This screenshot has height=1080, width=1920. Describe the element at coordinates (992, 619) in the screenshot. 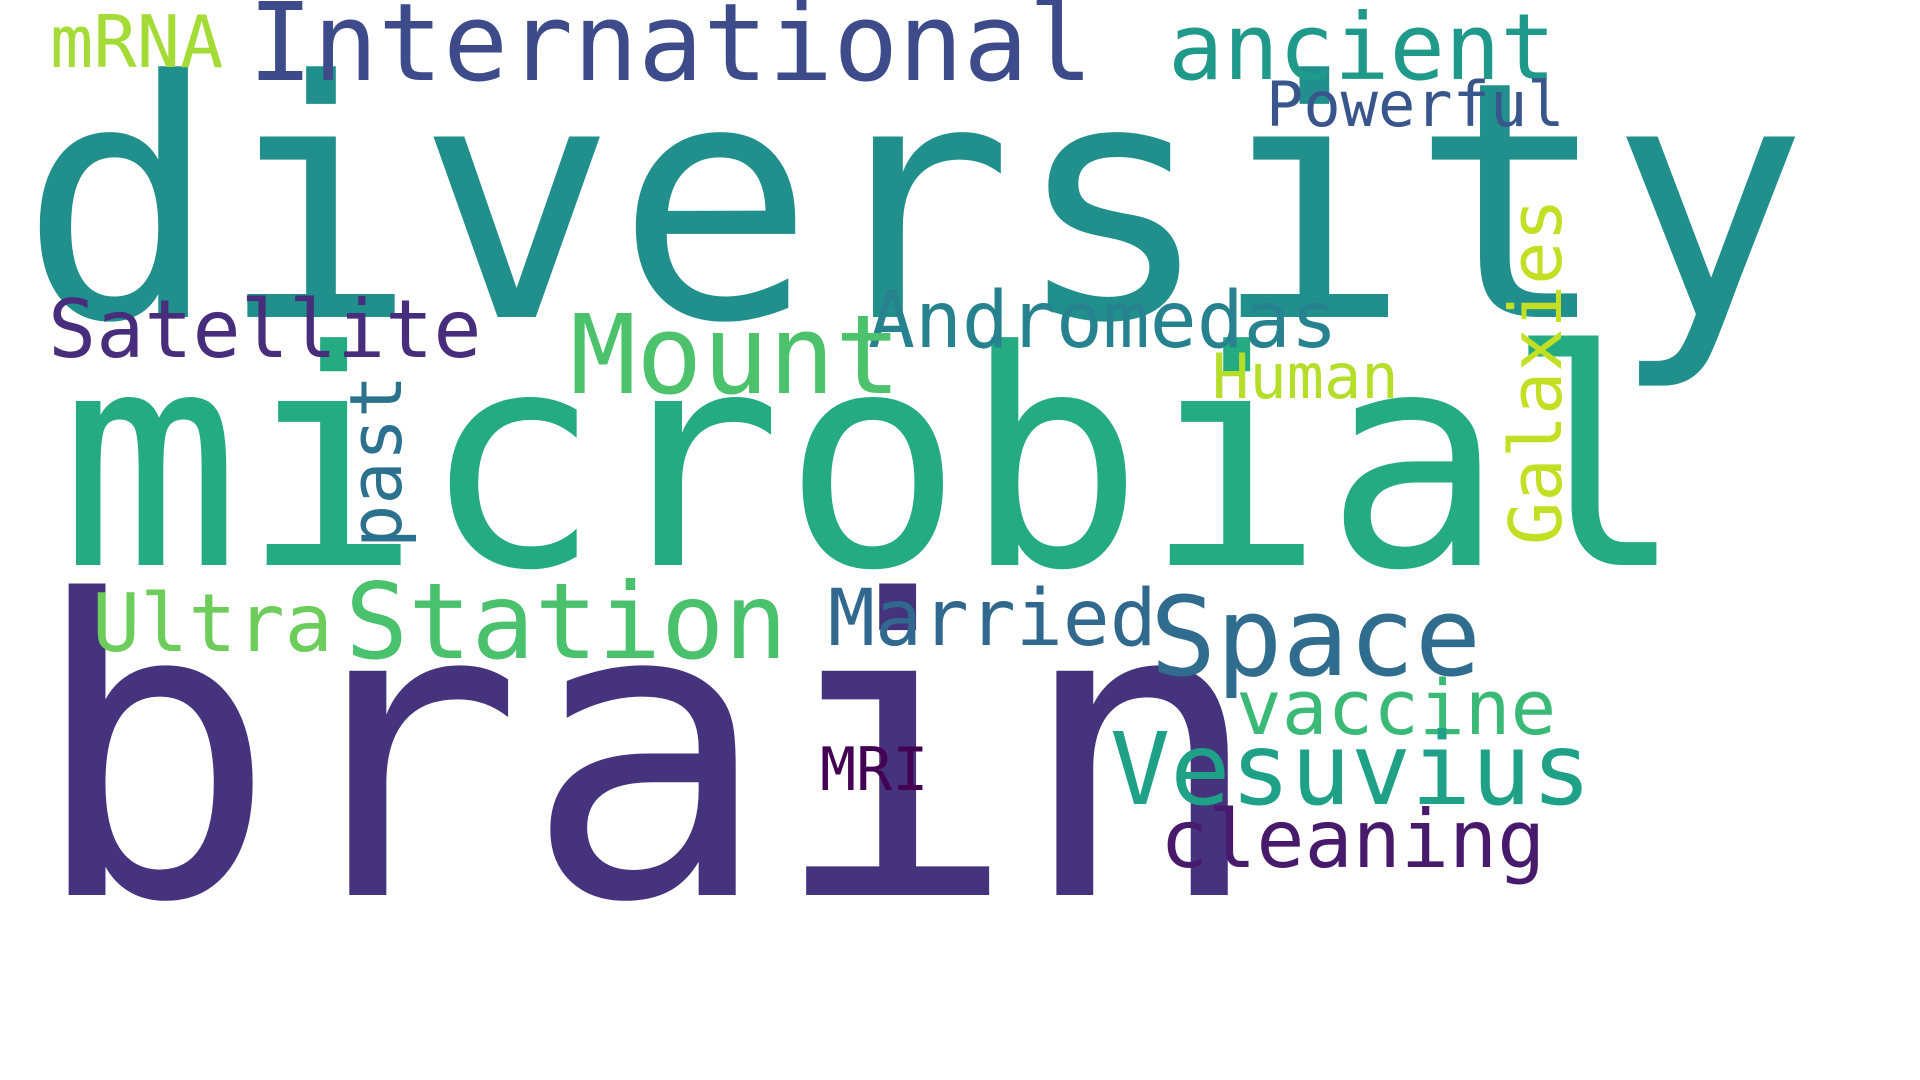

I see `word-married: Married` at that location.